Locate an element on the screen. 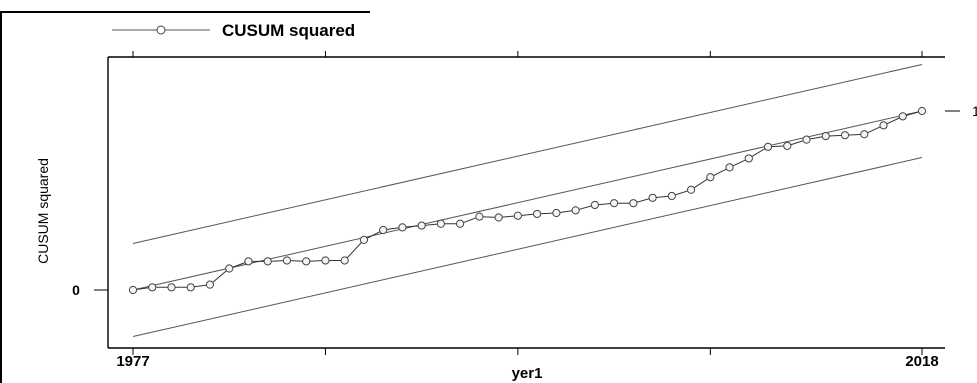 This screenshot has width=977, height=383. x-axis-label: yer1 is located at coordinates (527, 373).